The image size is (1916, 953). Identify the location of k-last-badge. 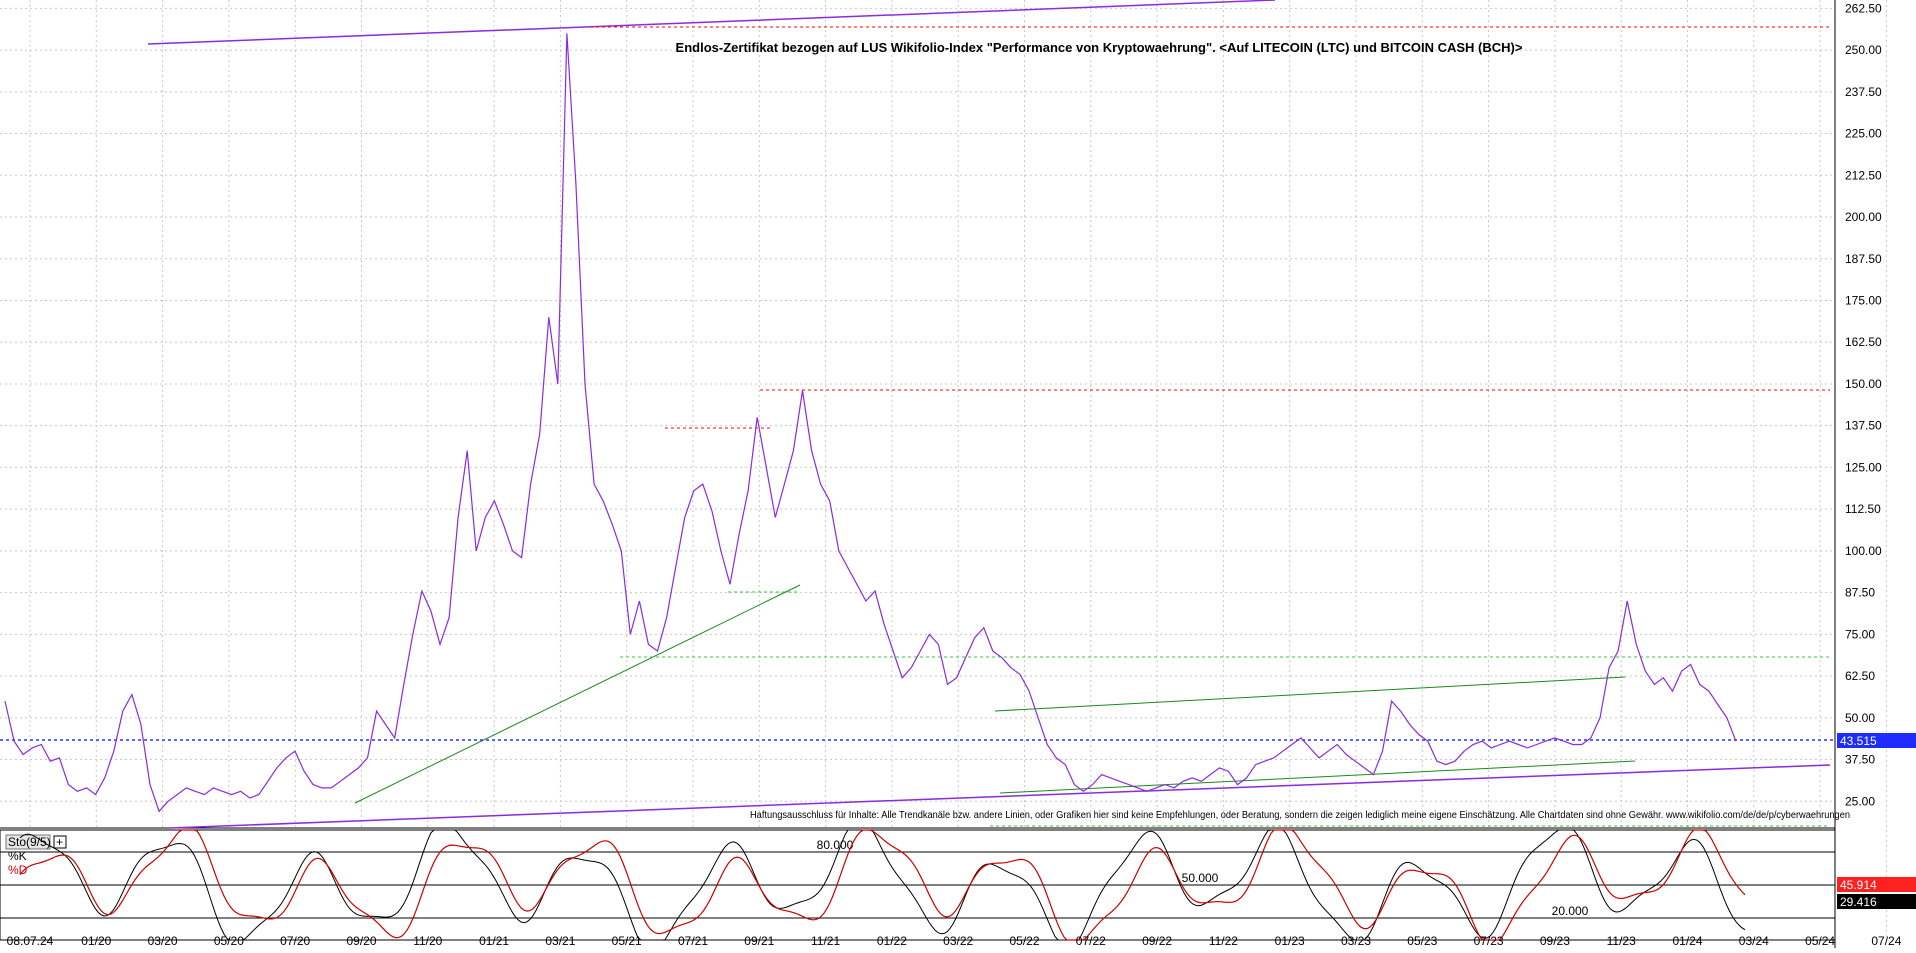
(1876, 901).